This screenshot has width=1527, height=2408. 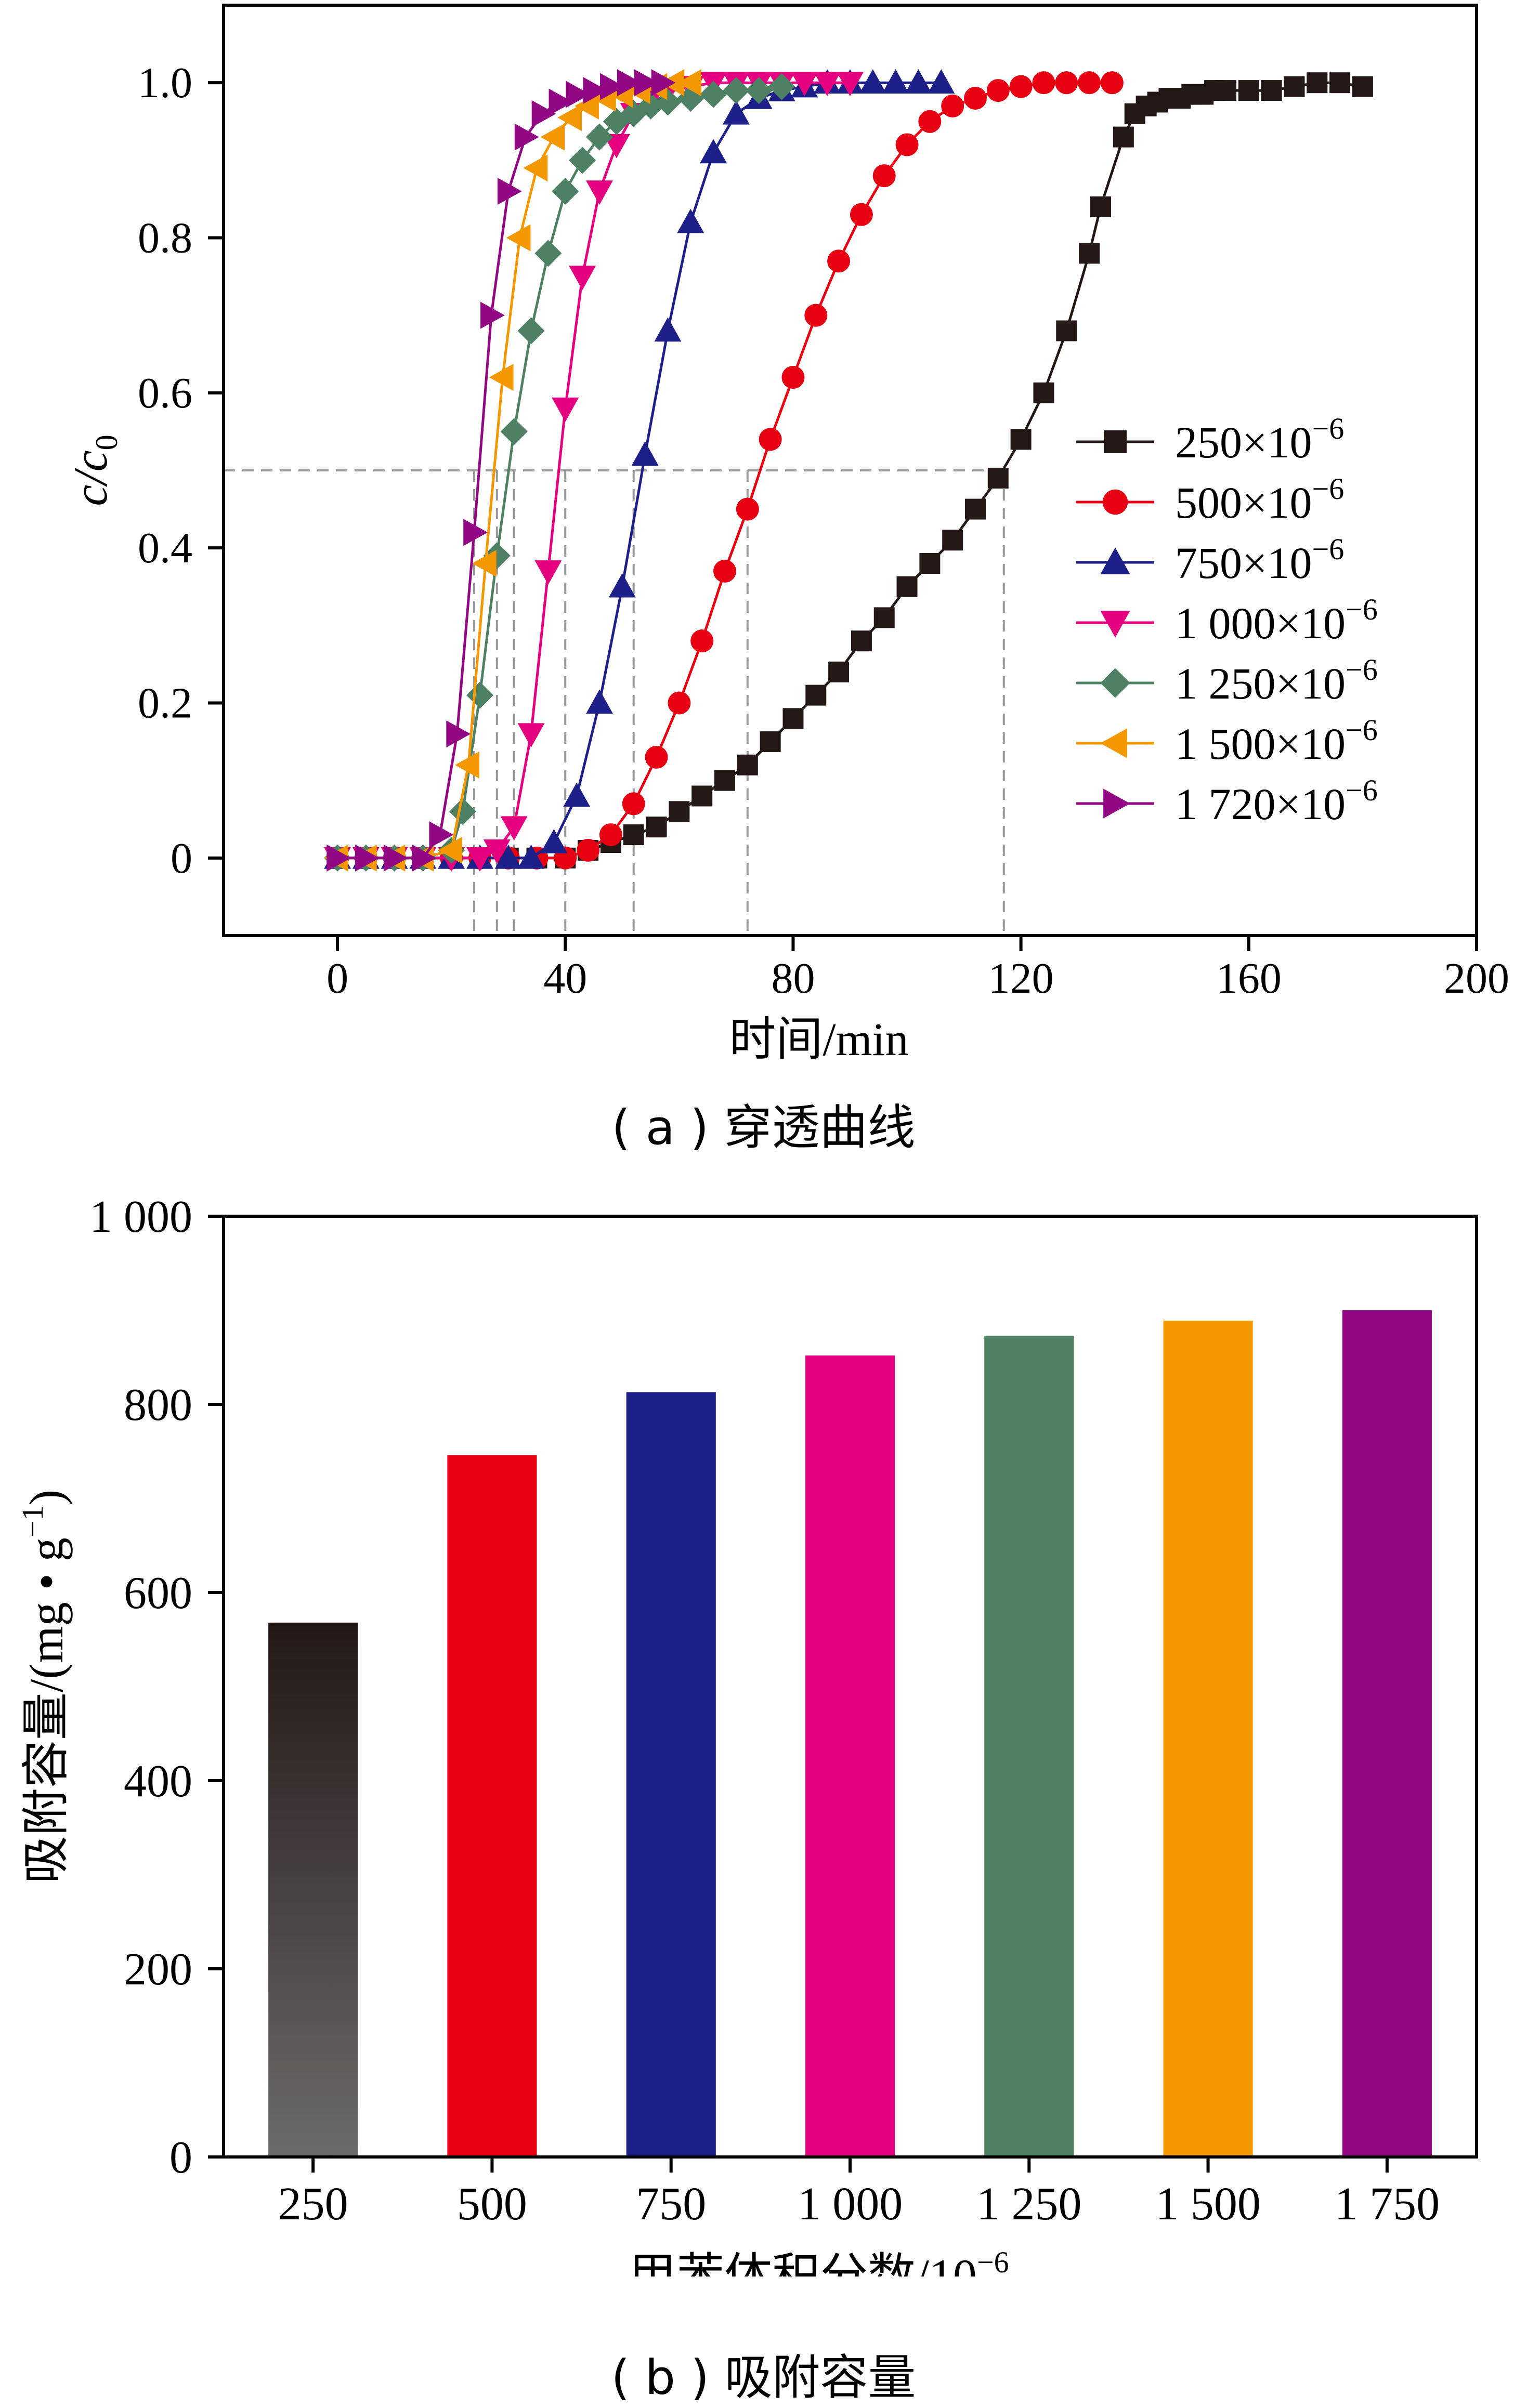 I want to click on y-axis-label: c/c0, so click(x=94, y=470).